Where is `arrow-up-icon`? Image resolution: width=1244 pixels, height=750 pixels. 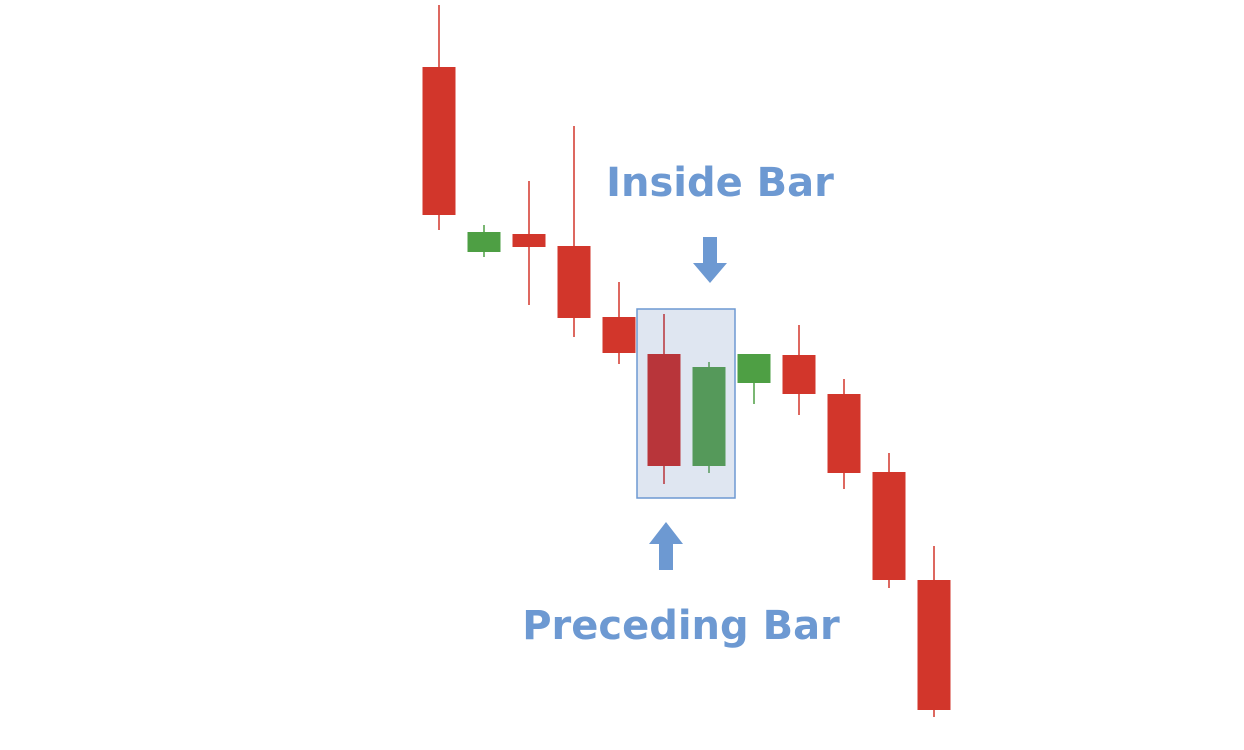 arrow-up-icon is located at coordinates (666, 546).